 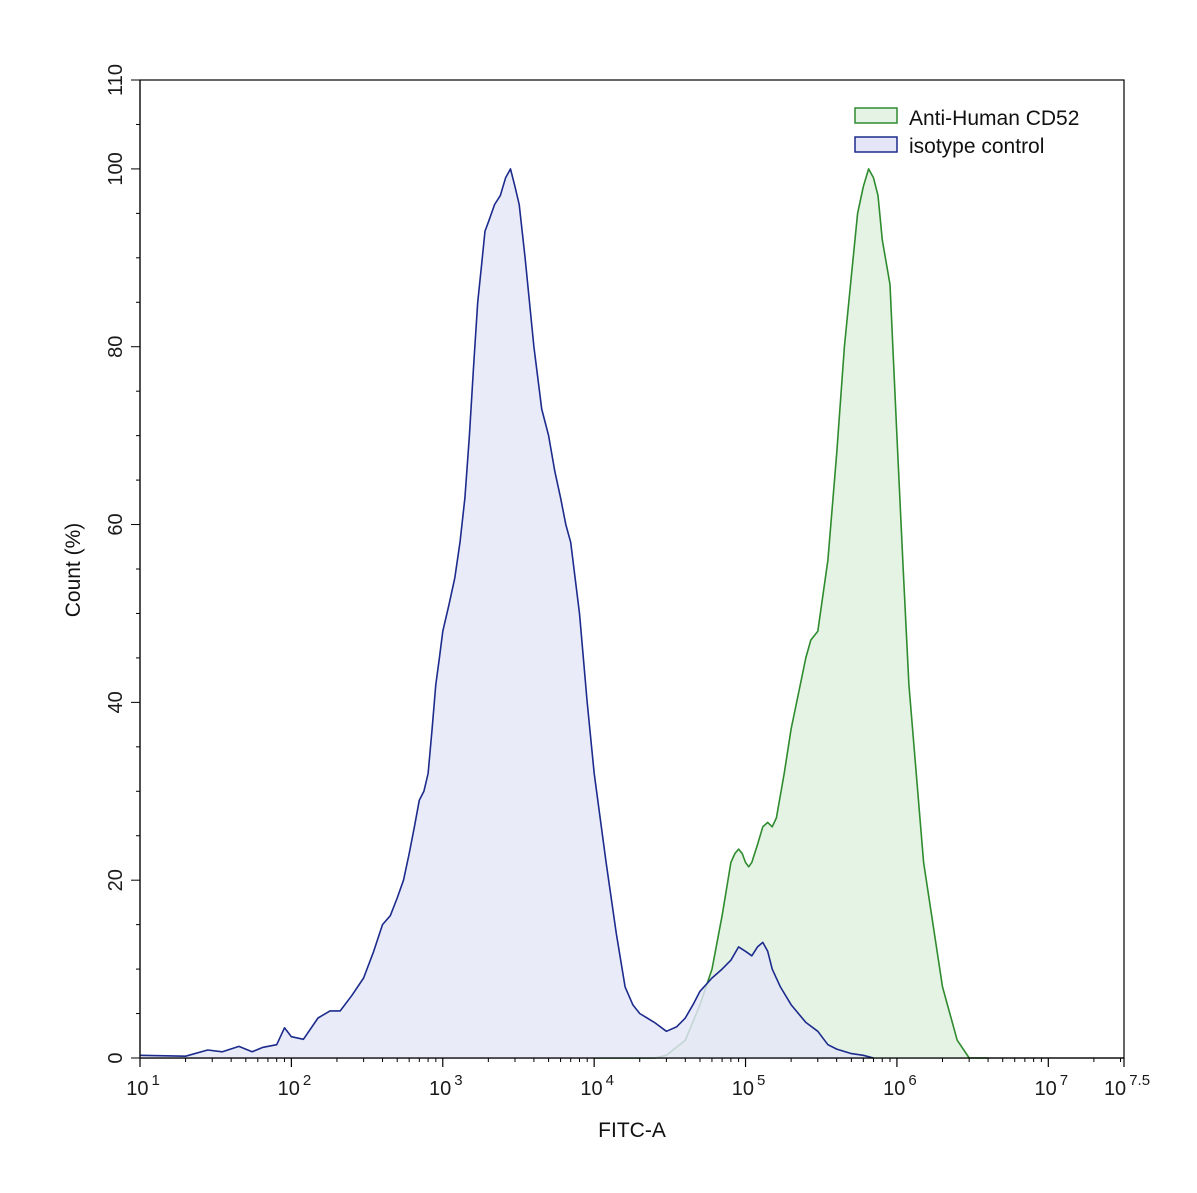 What do you see at coordinates (116, 702) in the screenshot?
I see `y-tick-label: 40` at bounding box center [116, 702].